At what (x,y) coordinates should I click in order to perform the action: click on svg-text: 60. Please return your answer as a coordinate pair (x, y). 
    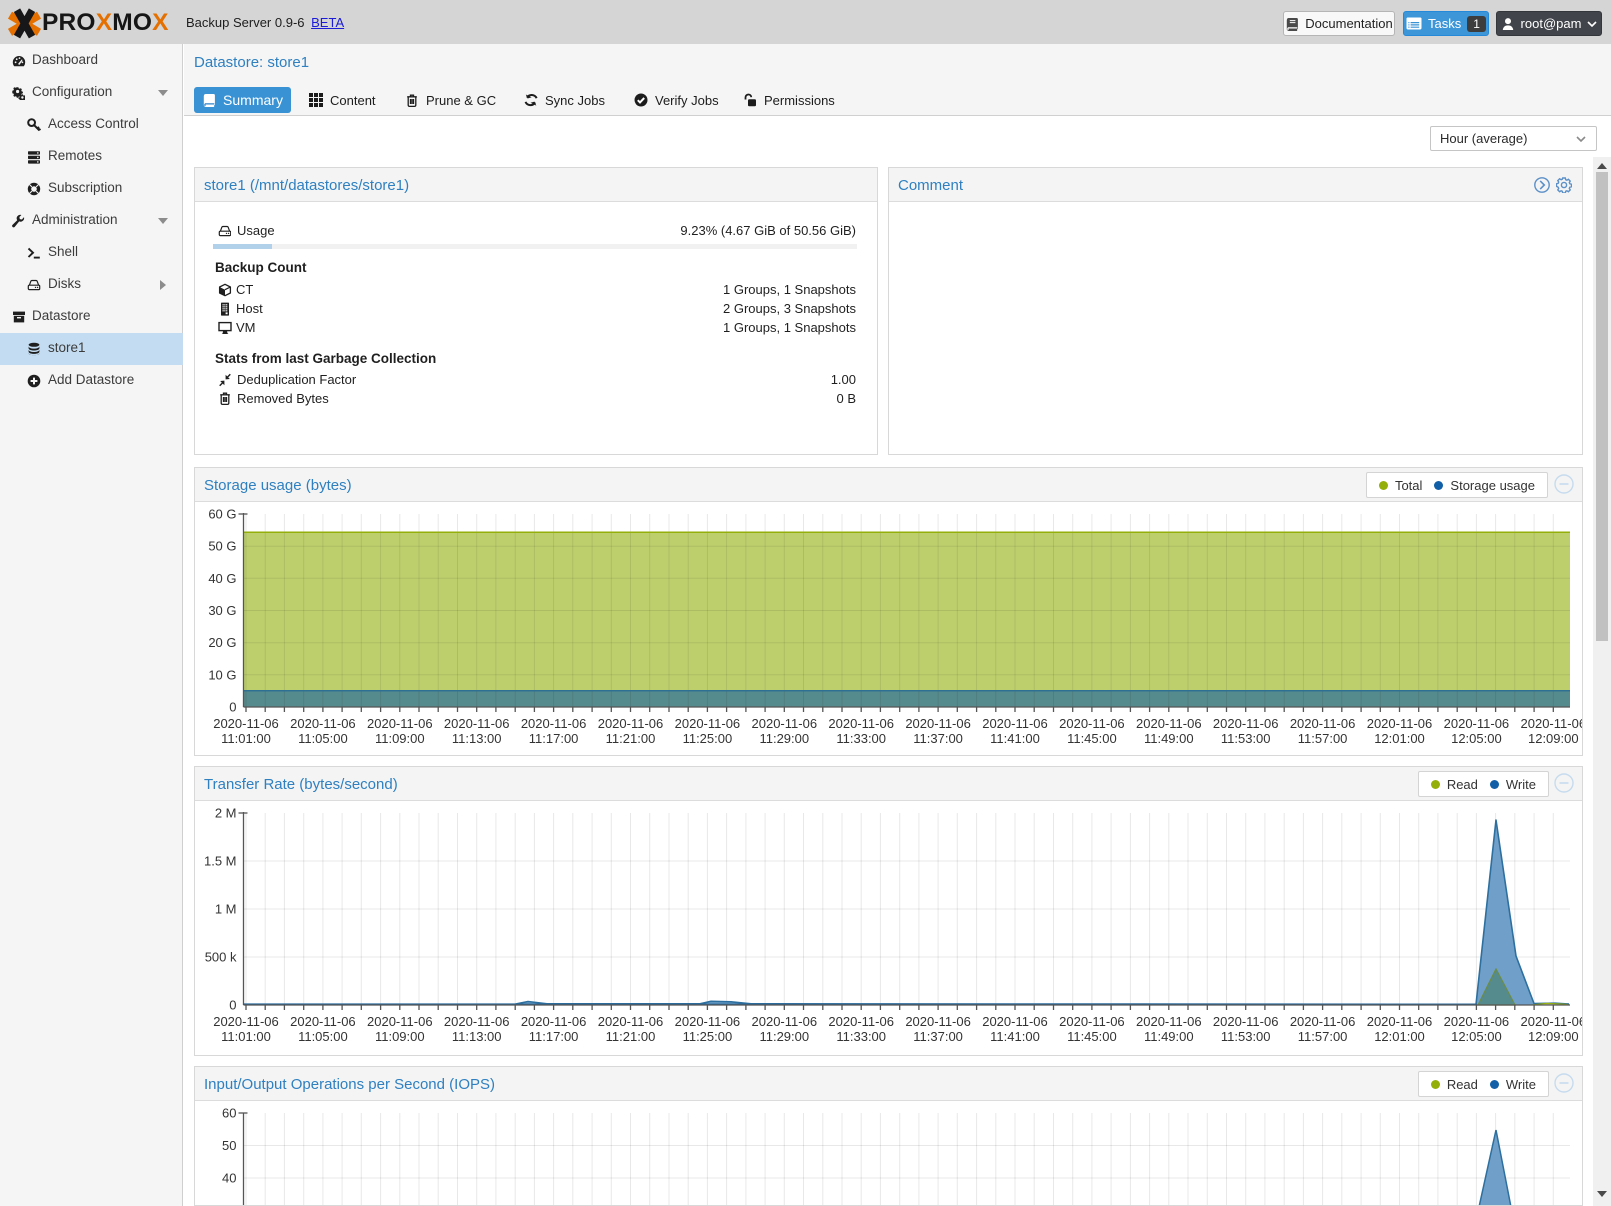
    Looking at the image, I should click on (229, 1113).